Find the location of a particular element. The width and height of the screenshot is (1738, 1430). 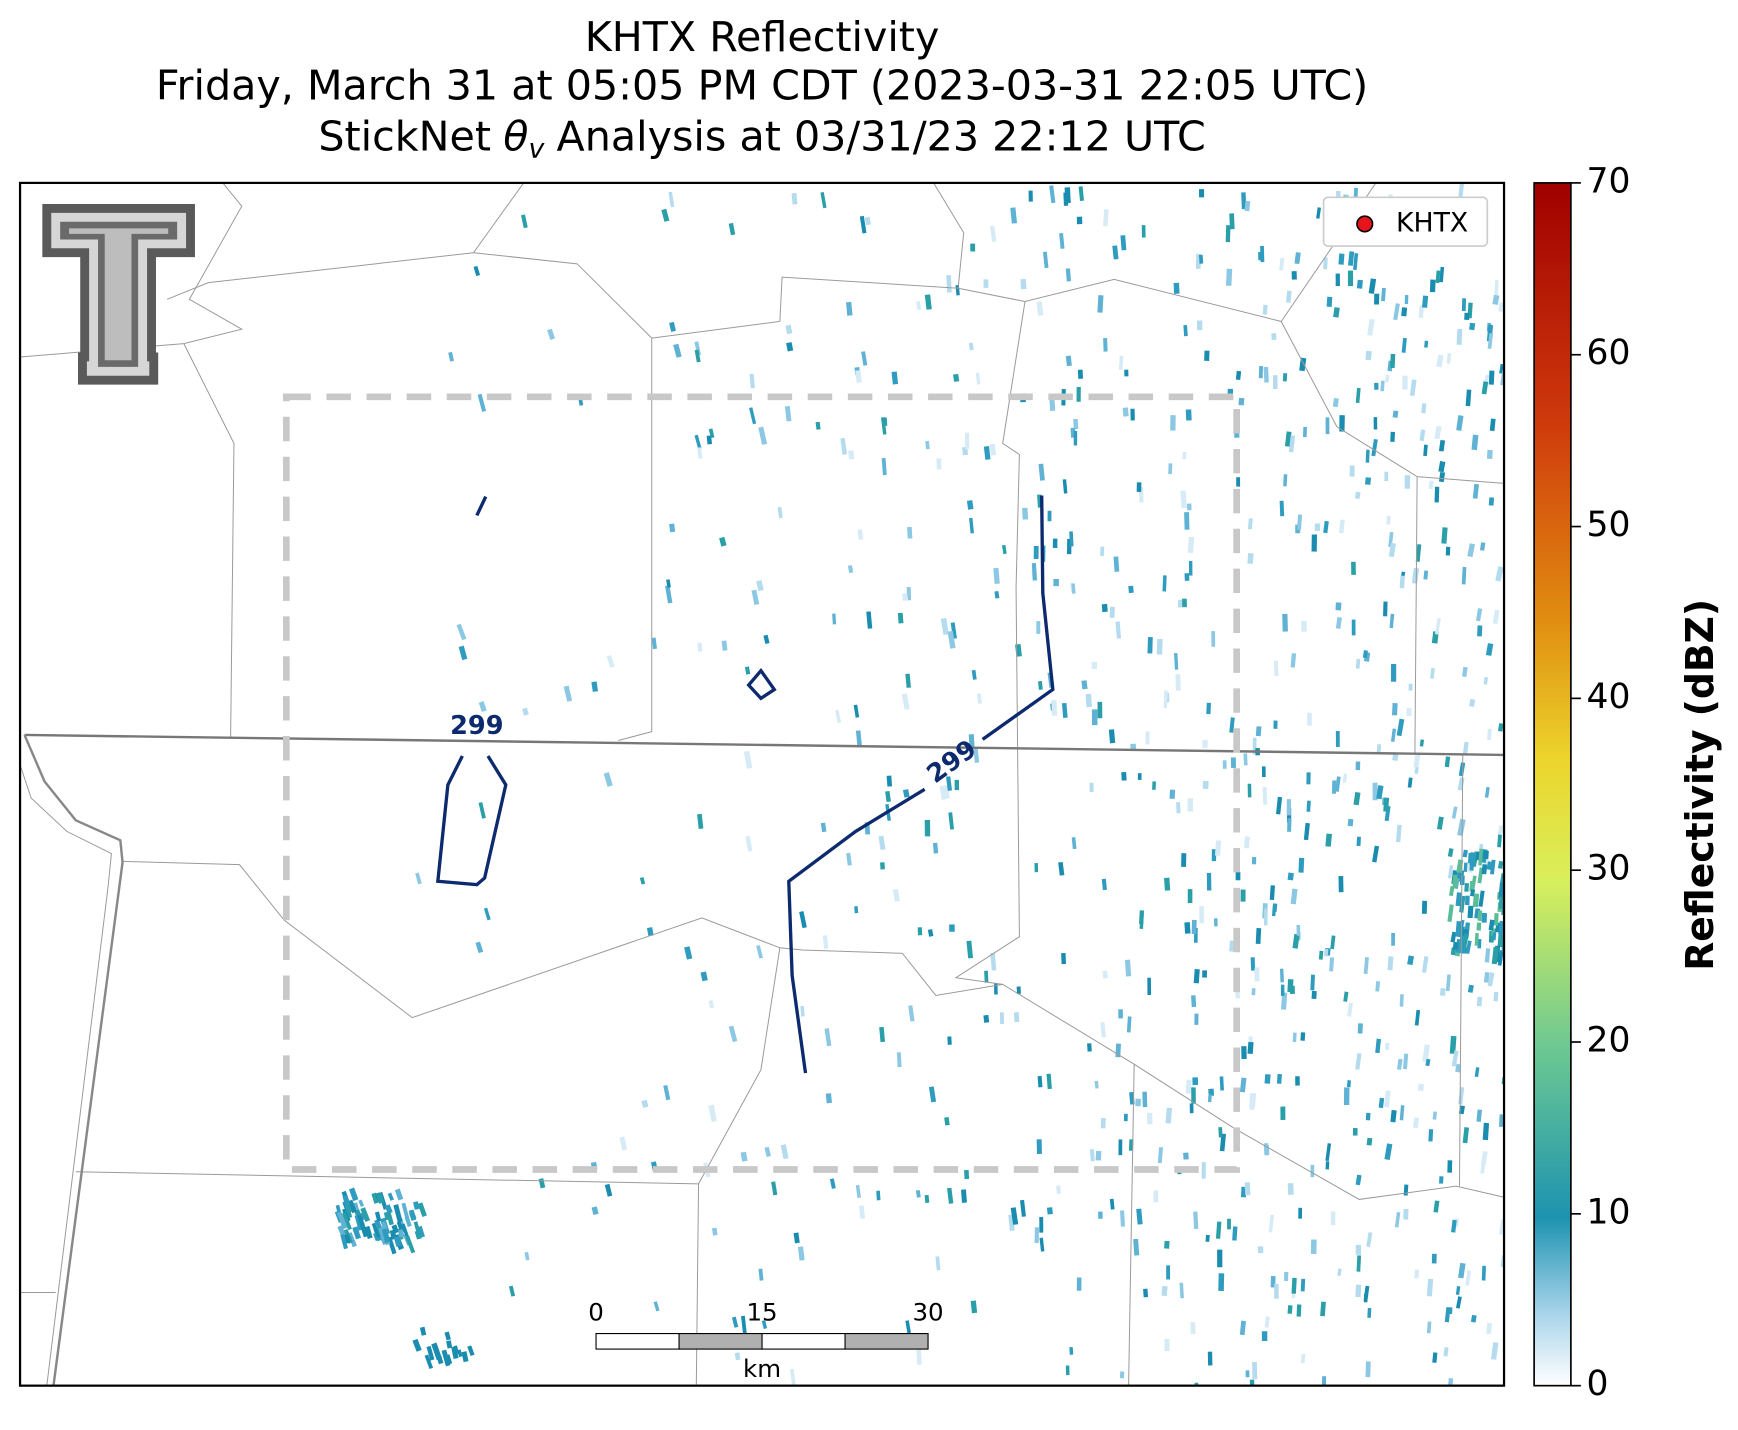

contour-label: 299 is located at coordinates (476, 726).